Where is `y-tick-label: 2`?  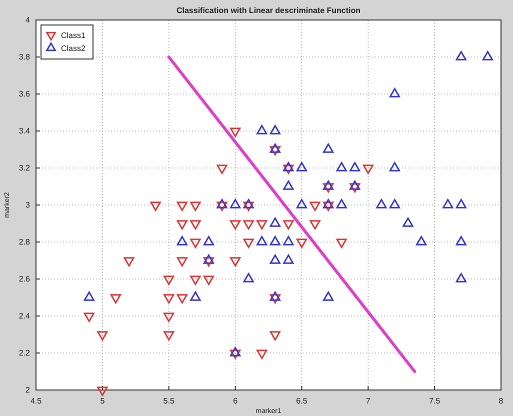 y-tick-label: 2 is located at coordinates (28, 390).